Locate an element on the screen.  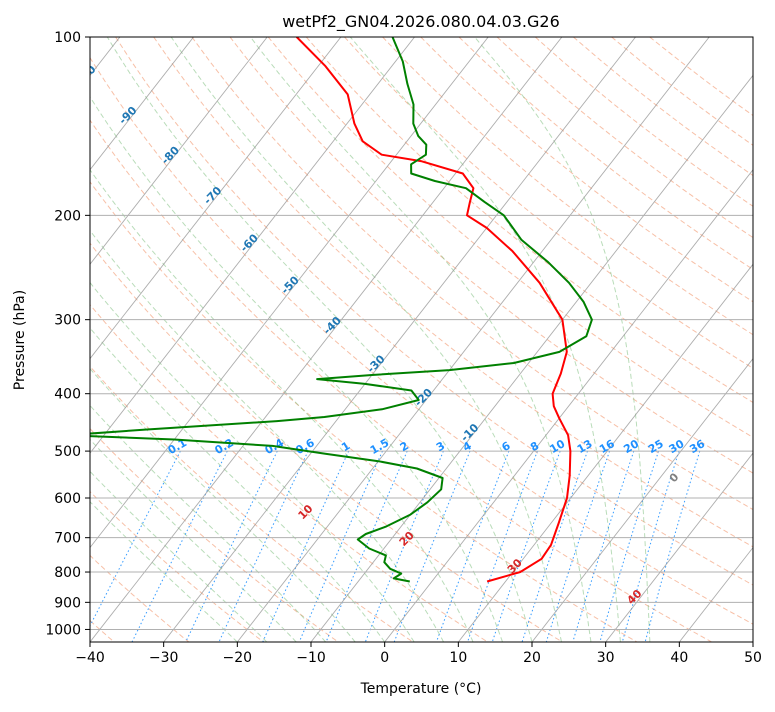
x-axis-label: Temperature (°C) is located at coordinates (421, 689).